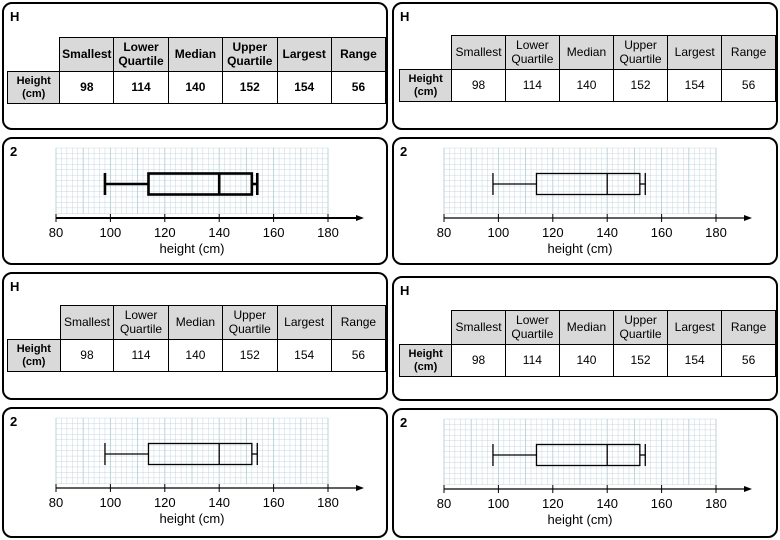 This screenshot has width=780, height=540. I want to click on boxplot-card-3: 2 80 100 120 140 160 180 height (cm), so click(195, 472).